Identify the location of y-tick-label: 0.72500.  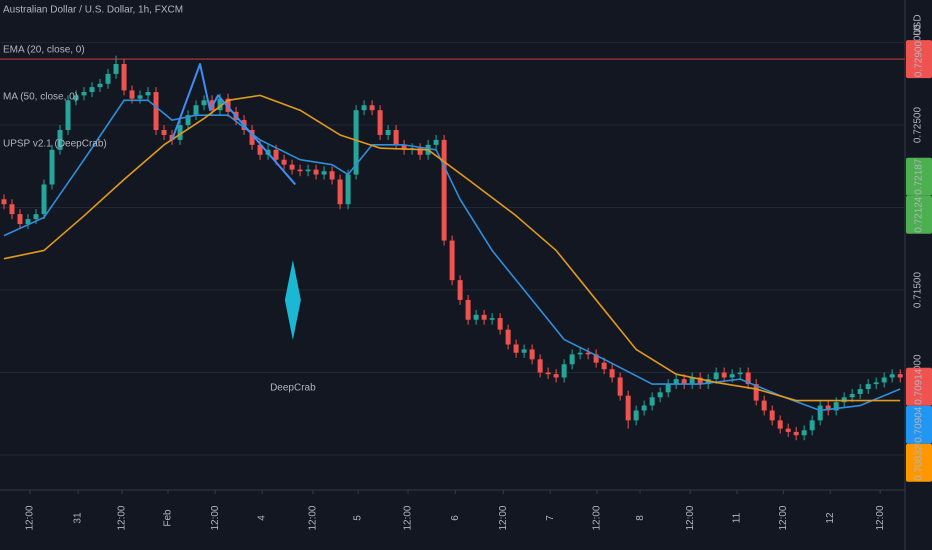
(918, 125).